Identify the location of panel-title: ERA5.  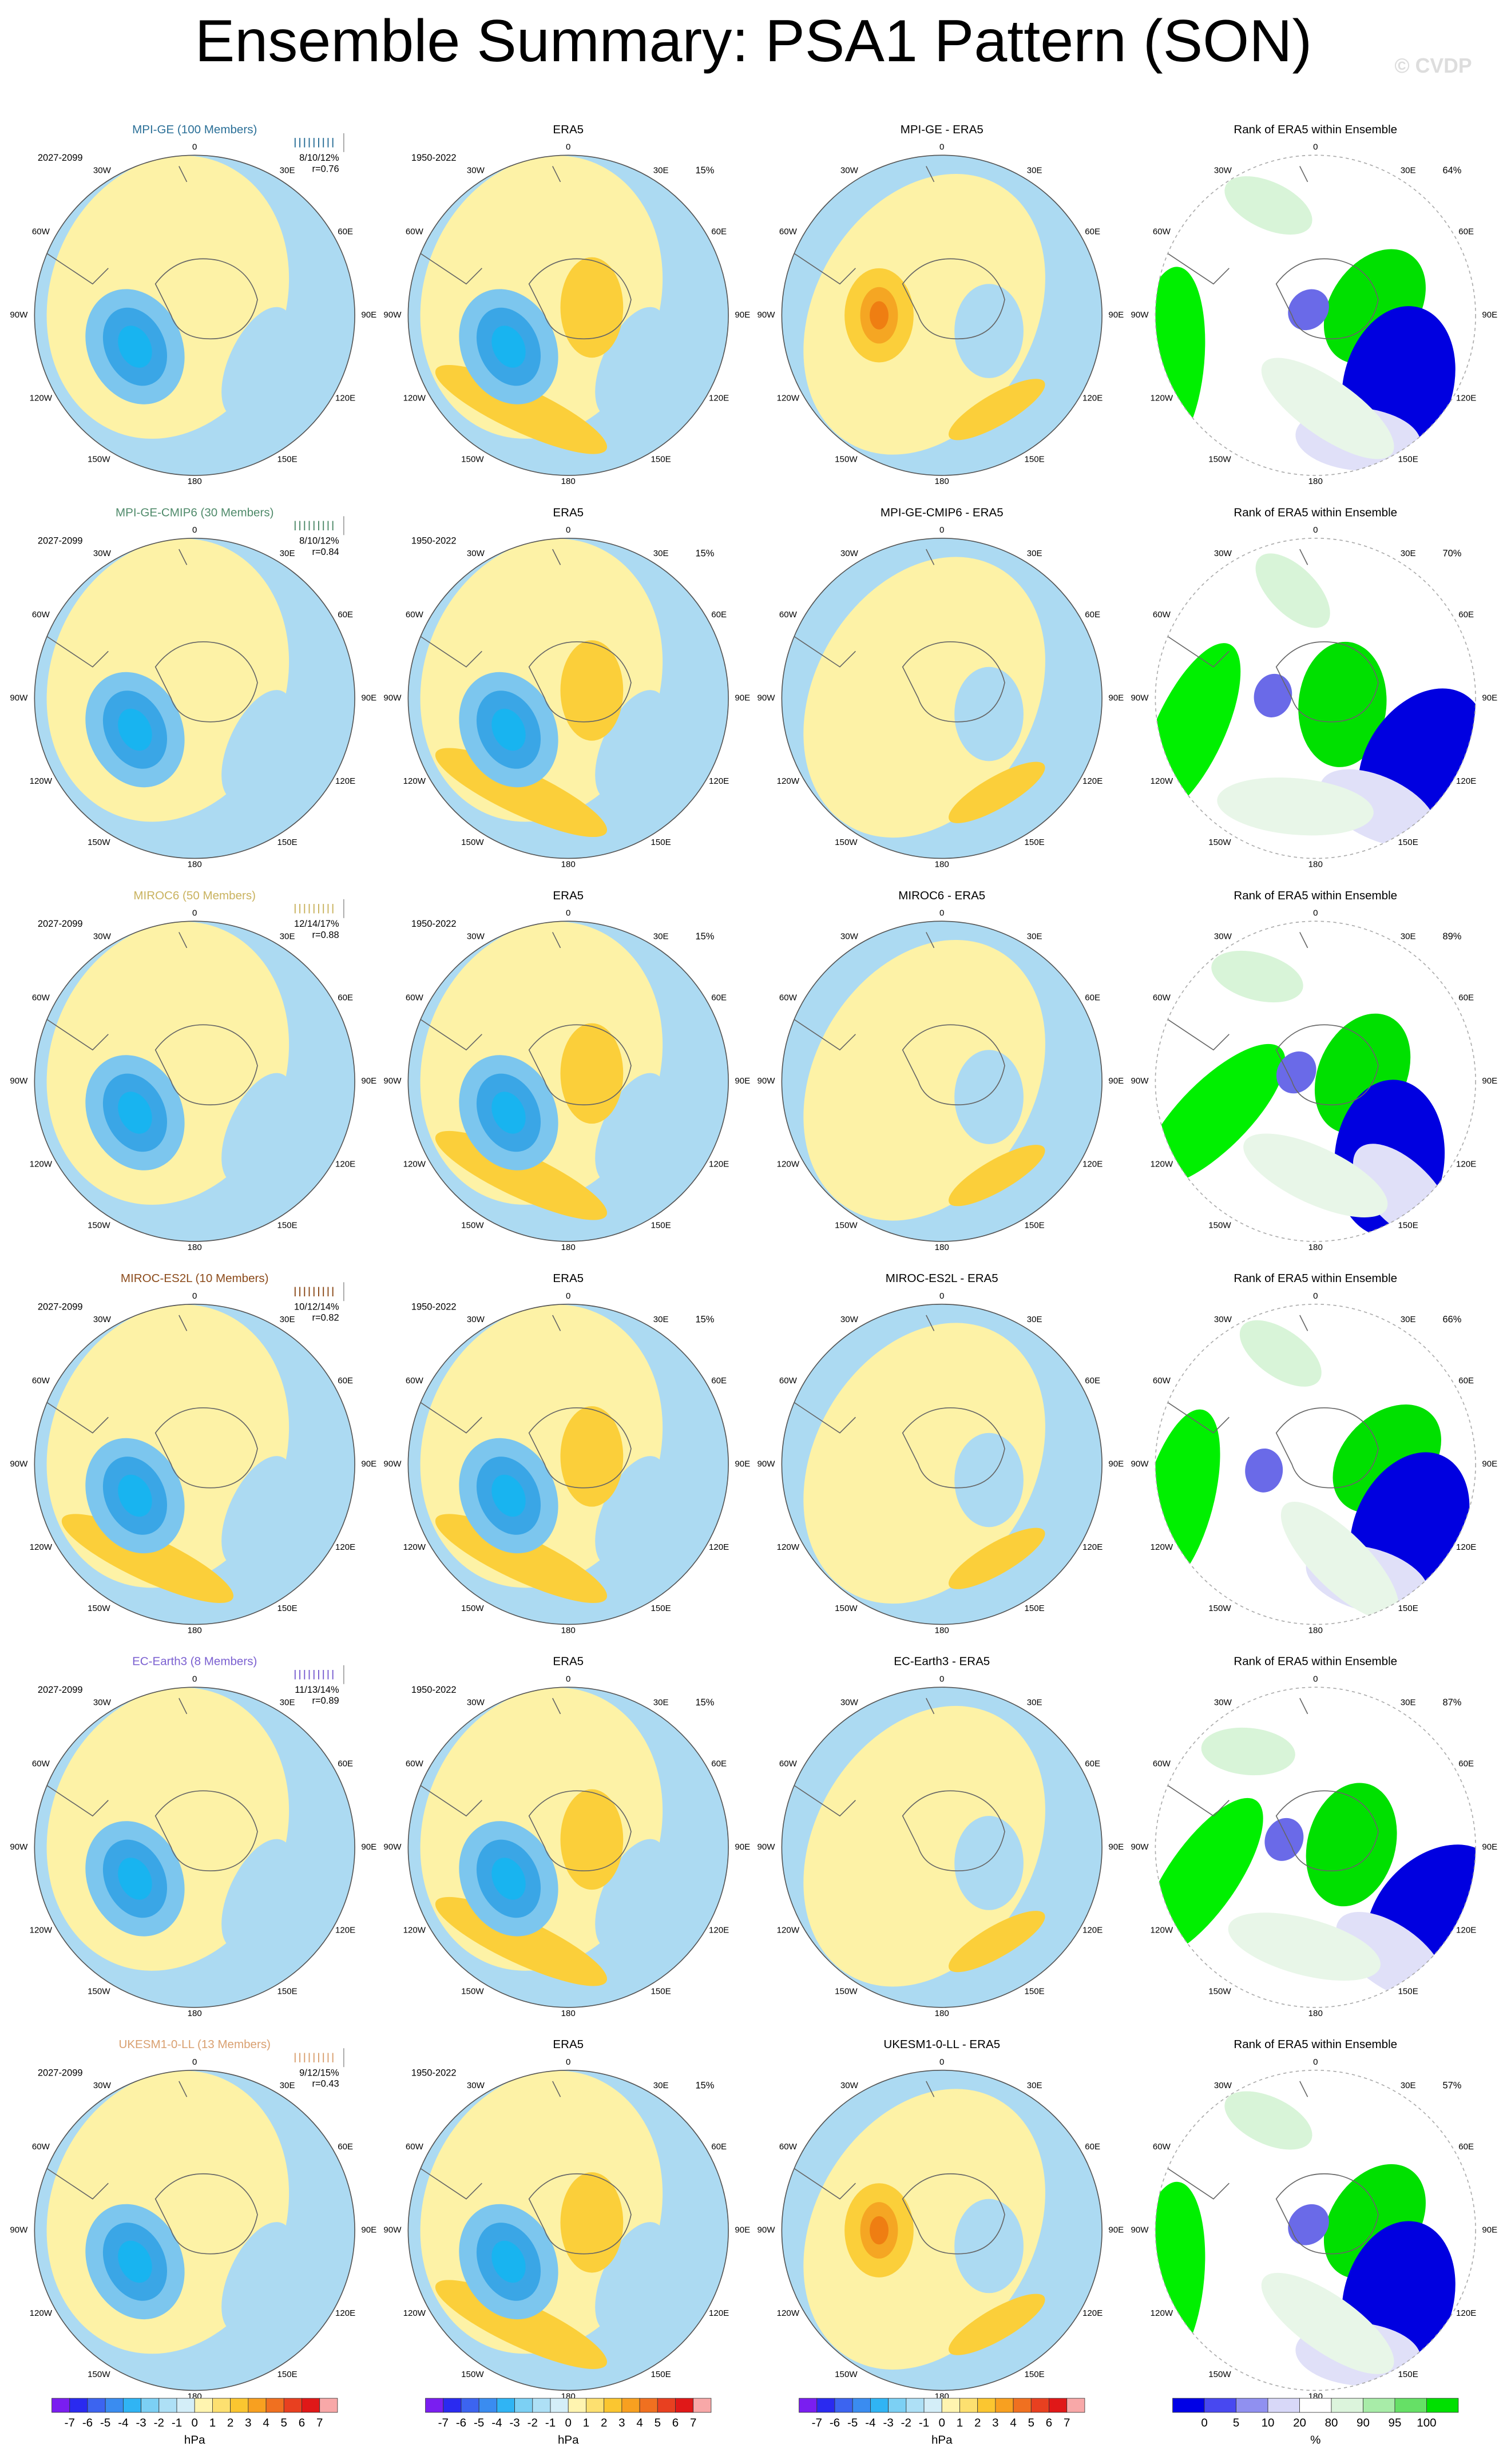
(568, 1661).